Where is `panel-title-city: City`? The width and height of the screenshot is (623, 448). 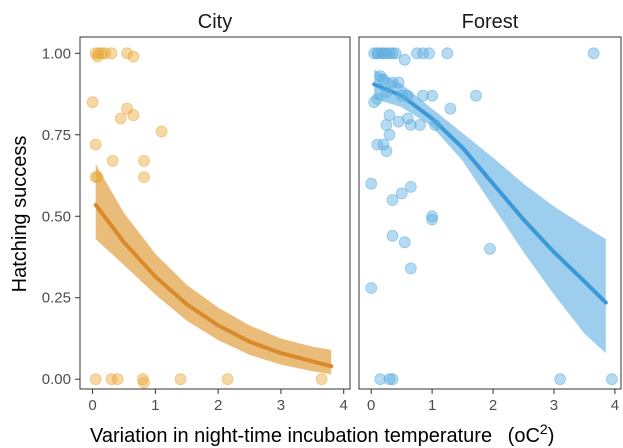
panel-title-city: City is located at coordinates (215, 22).